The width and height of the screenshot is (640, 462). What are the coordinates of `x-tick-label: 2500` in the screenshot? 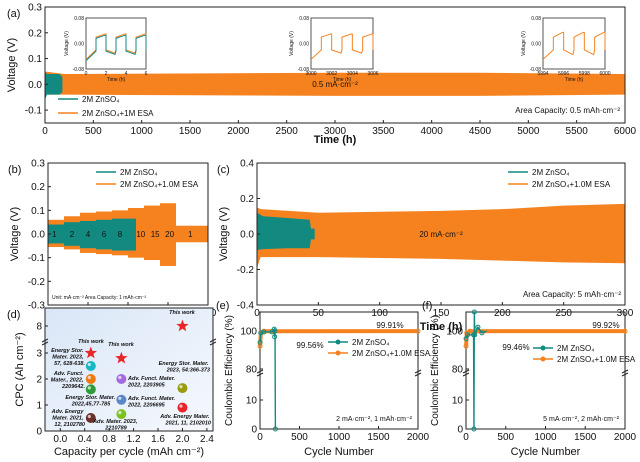 It's located at (287, 131).